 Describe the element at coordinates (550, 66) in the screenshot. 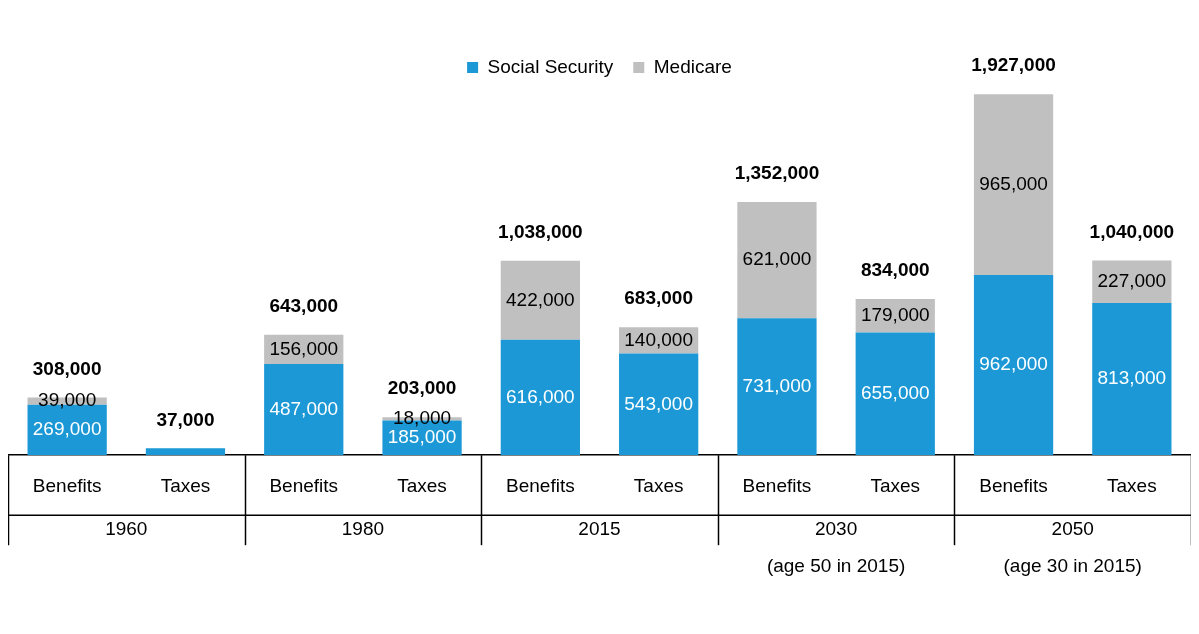

I see `legend-label: Social Security` at that location.